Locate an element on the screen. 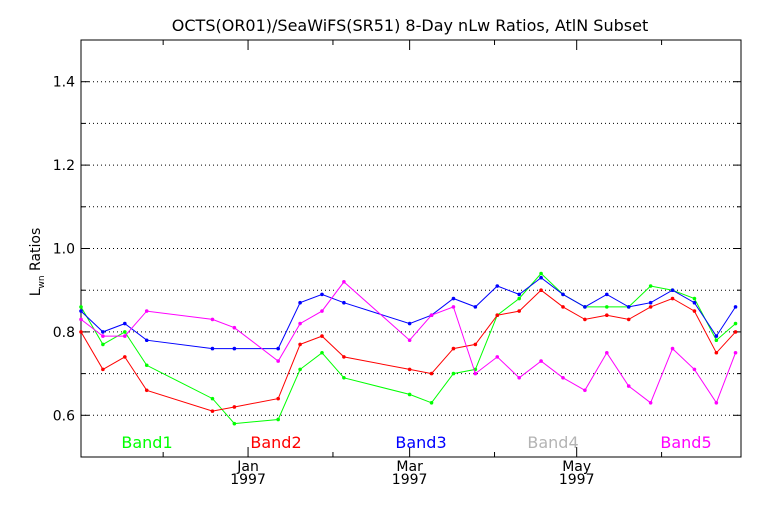  y-axis-label-main: L is located at coordinates (36, 292).